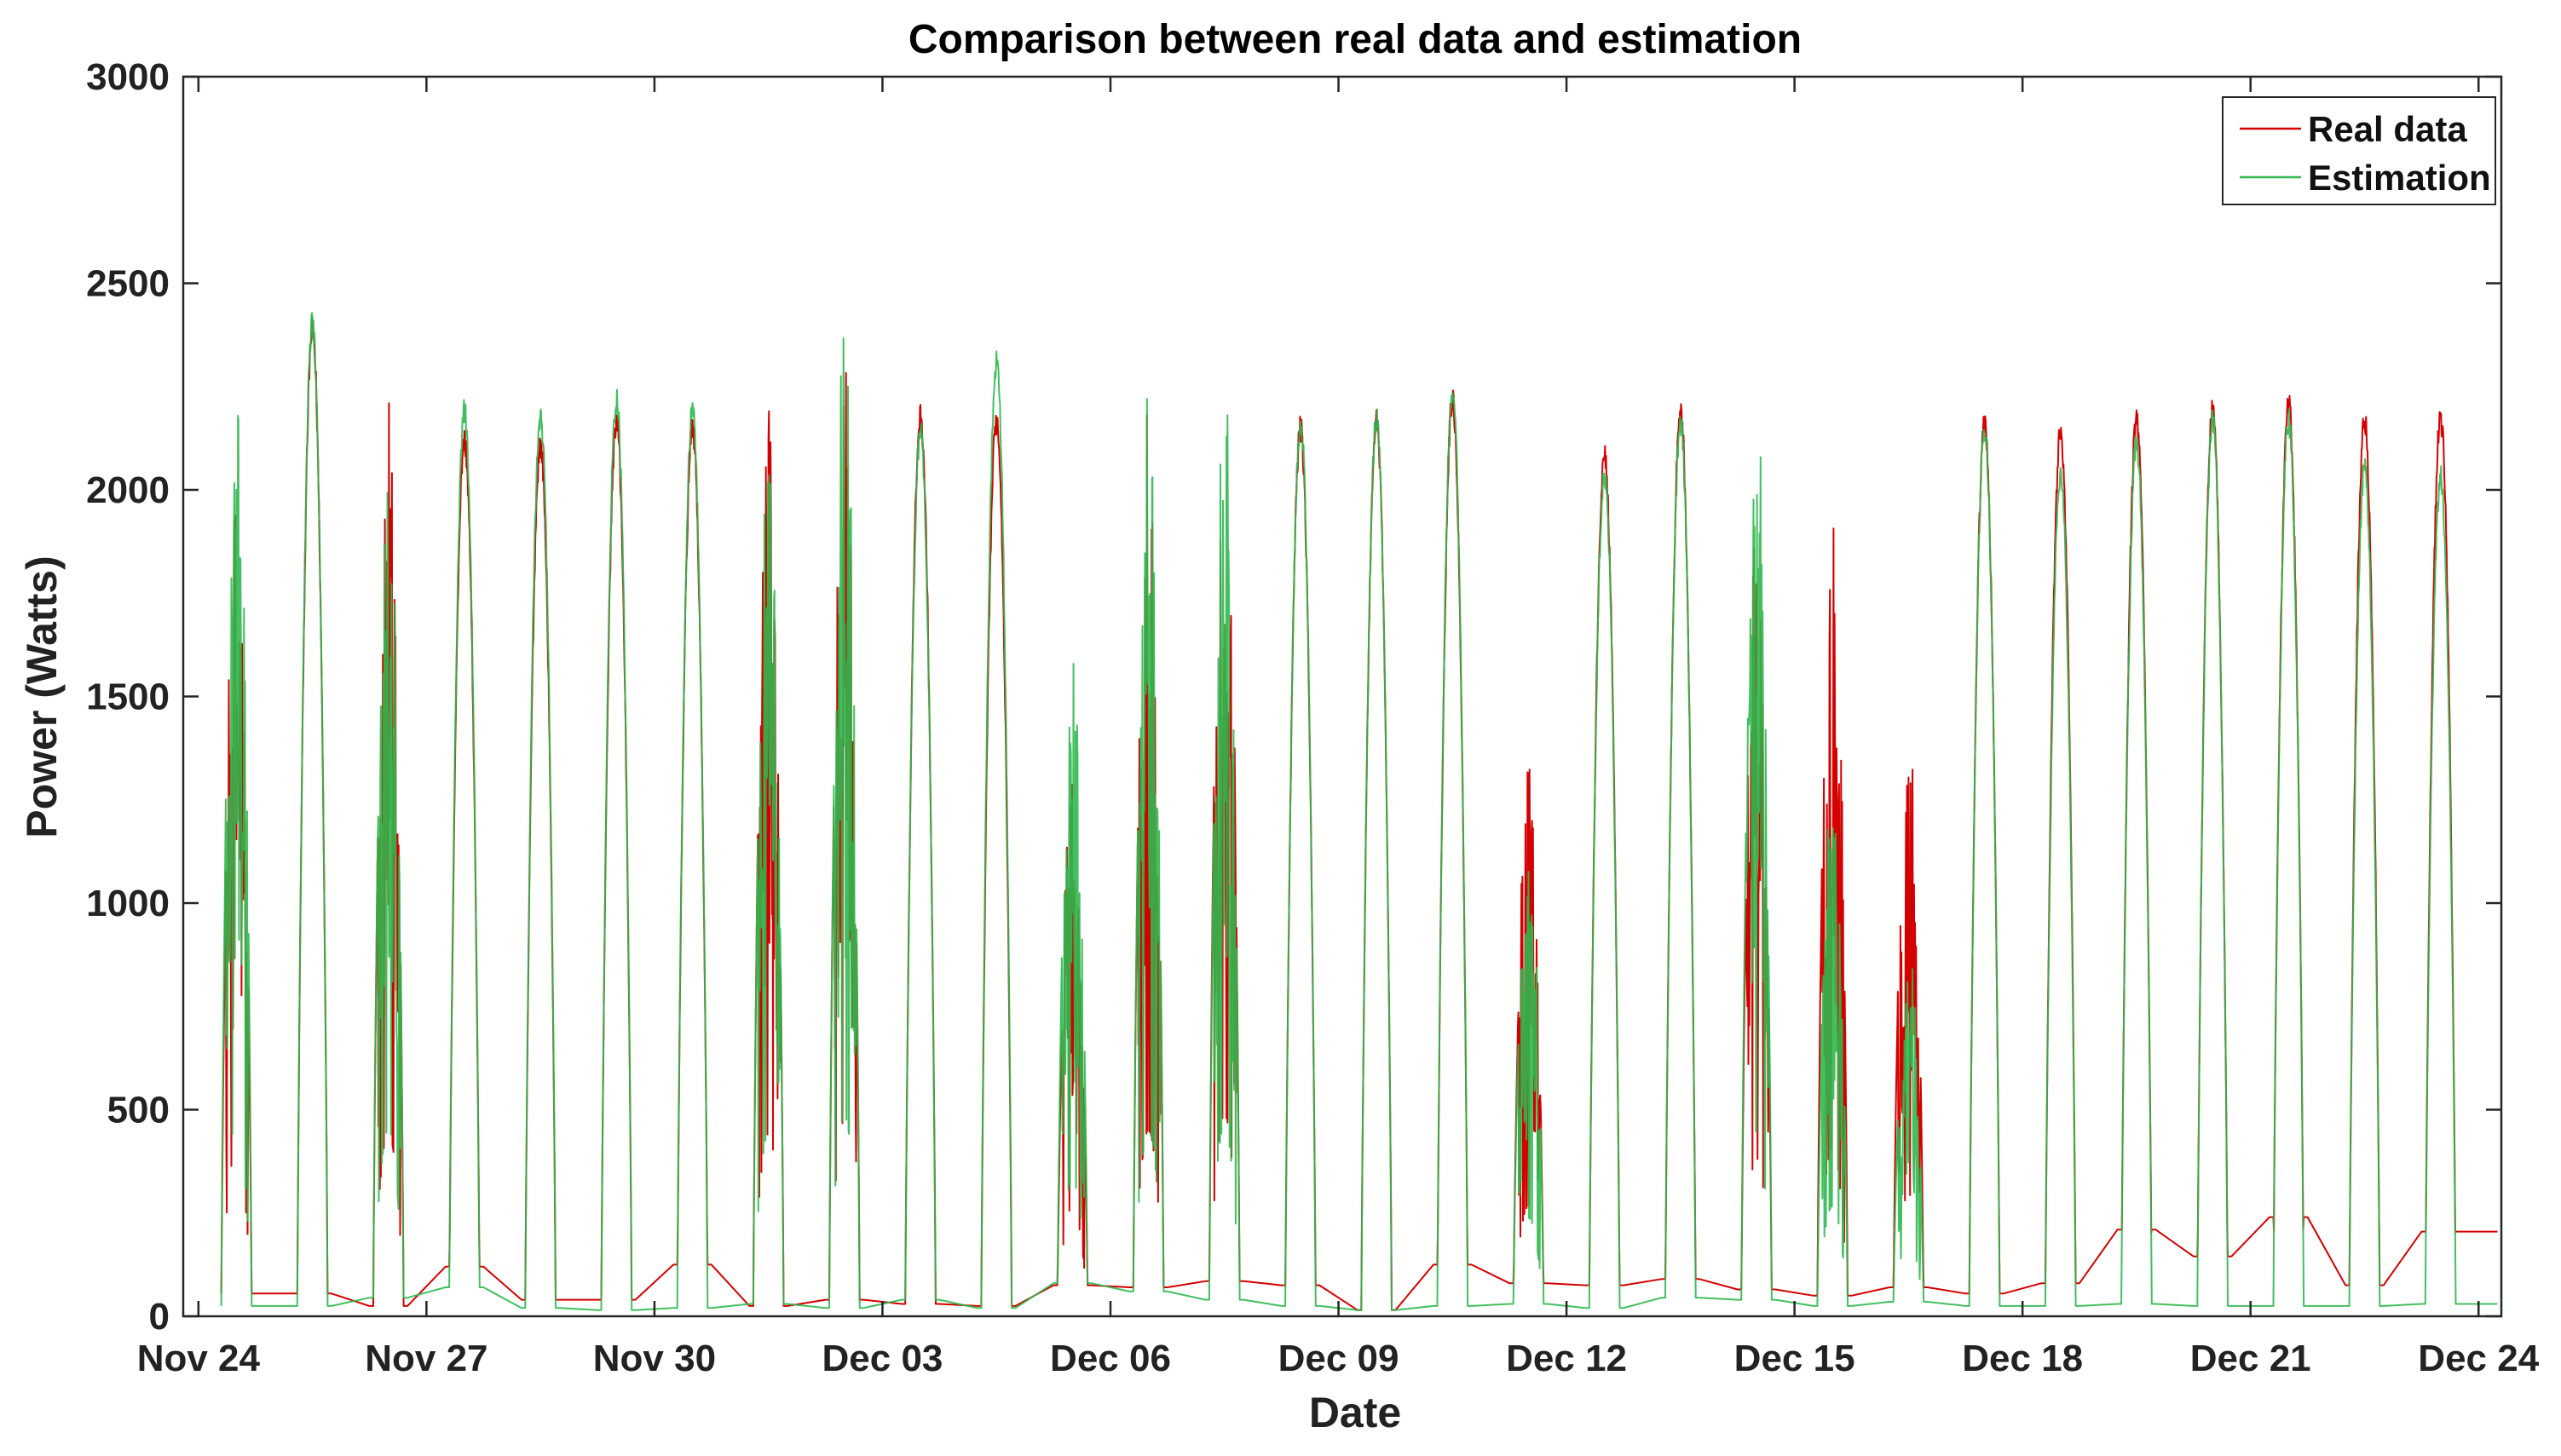 The height and width of the screenshot is (1456, 2561). I want to click on y-tick-label: 2500, so click(128, 284).